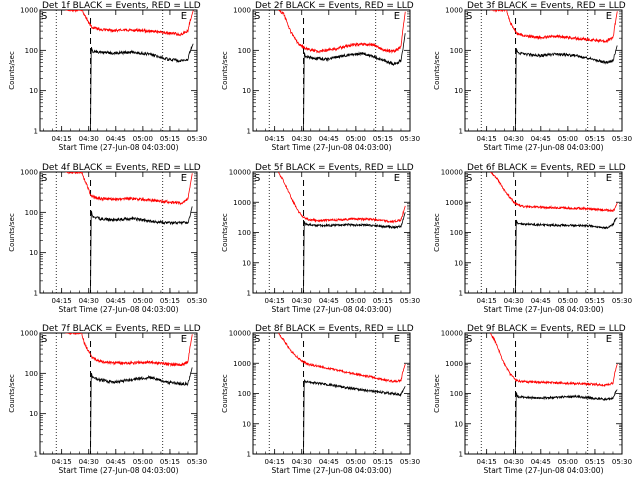 The width and height of the screenshot is (640, 480). Describe the element at coordinates (546, 168) in the screenshot. I see `panel-title: Det 6f BLACK = Events, RED = LLD` at that location.